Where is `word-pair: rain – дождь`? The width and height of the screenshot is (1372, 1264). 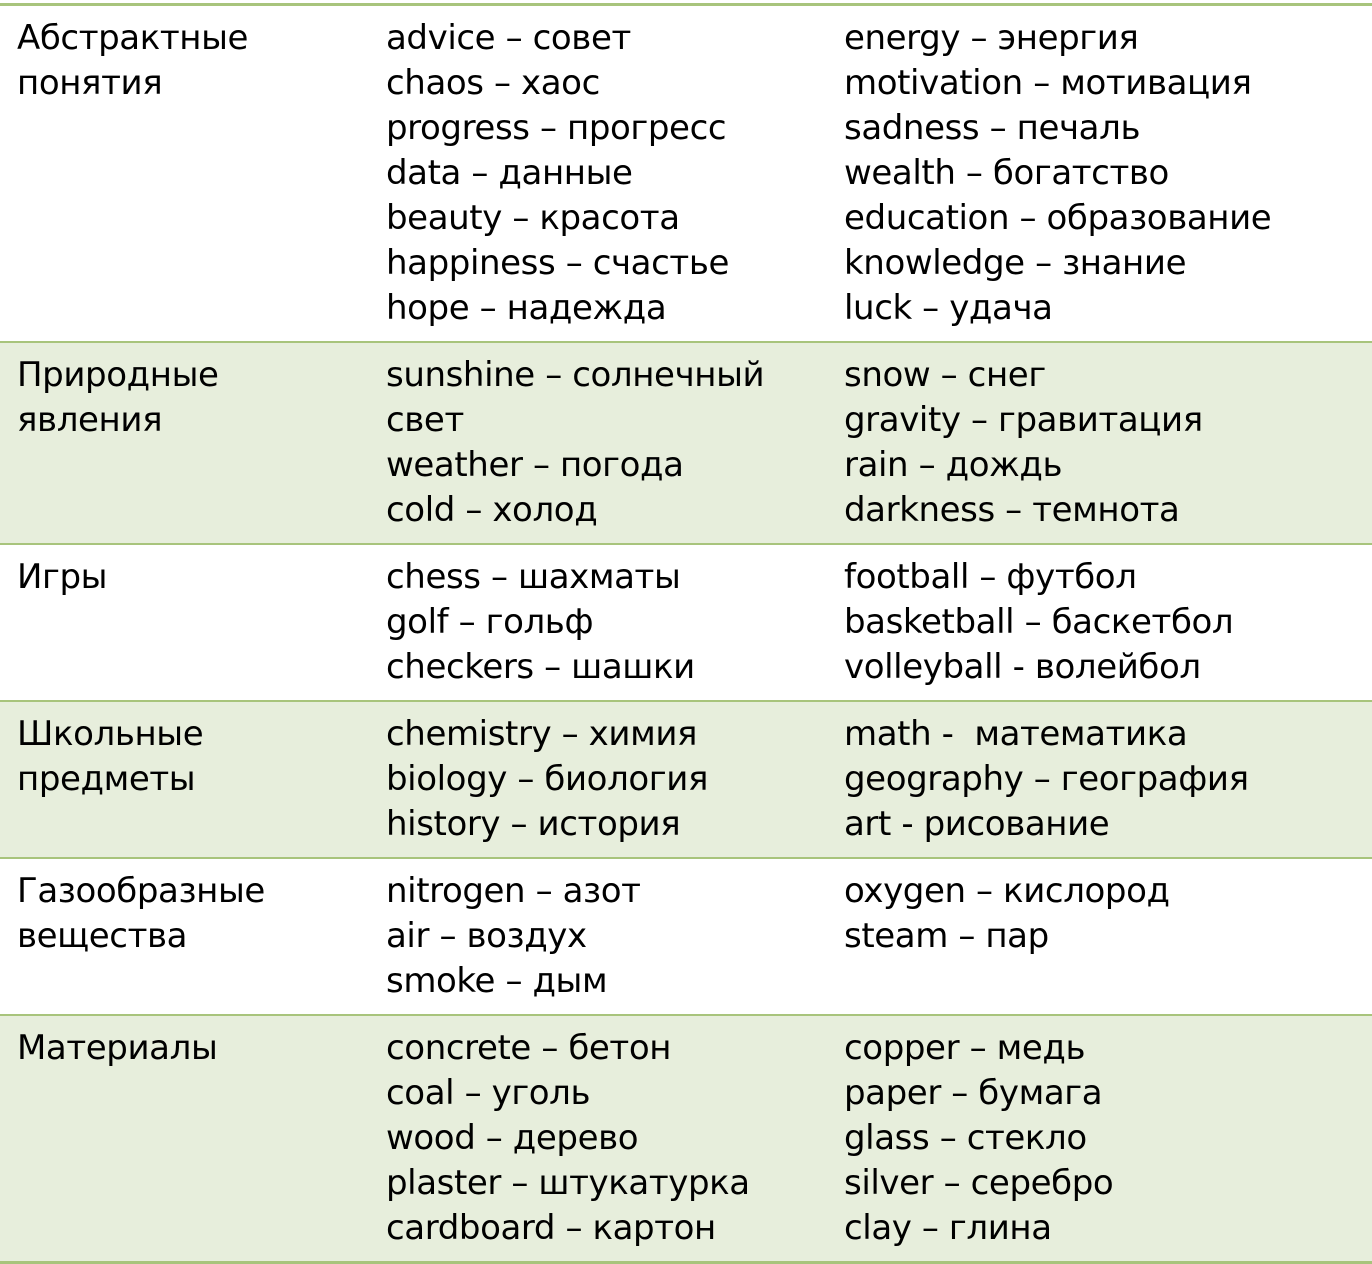
word-pair: rain – дождь is located at coordinates (953, 465).